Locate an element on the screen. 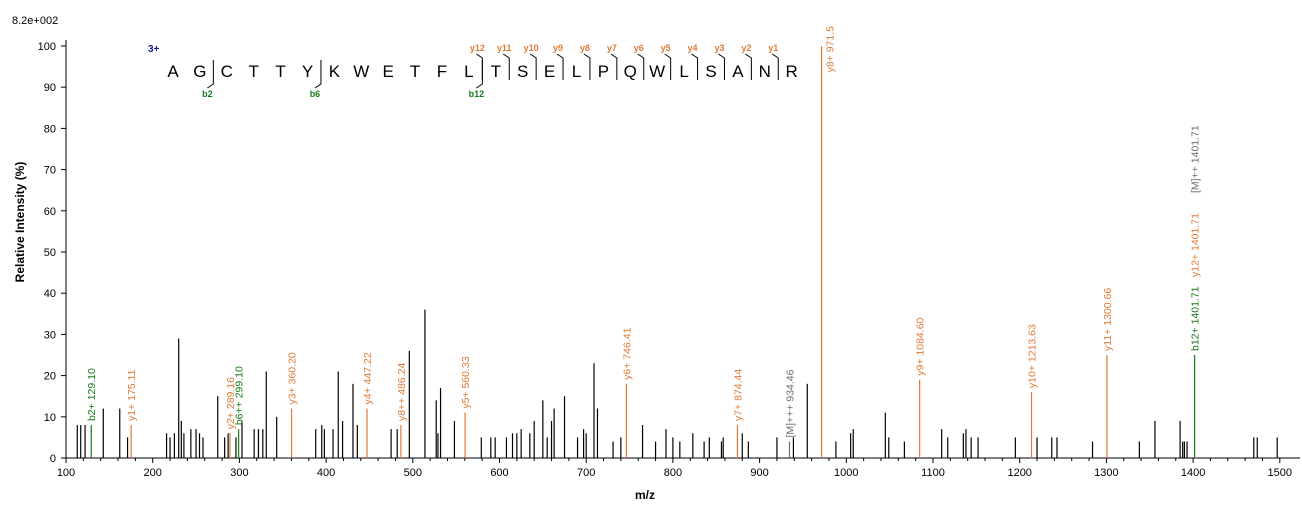 Image resolution: width=1302 pixels, height=505 pixels. x-tick-label: 1500 is located at coordinates (1280, 473).